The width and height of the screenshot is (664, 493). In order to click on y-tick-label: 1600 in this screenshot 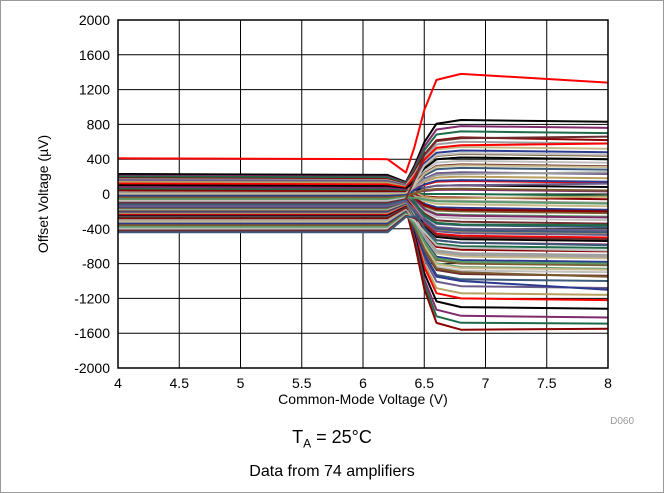, I will do `click(94, 55)`.